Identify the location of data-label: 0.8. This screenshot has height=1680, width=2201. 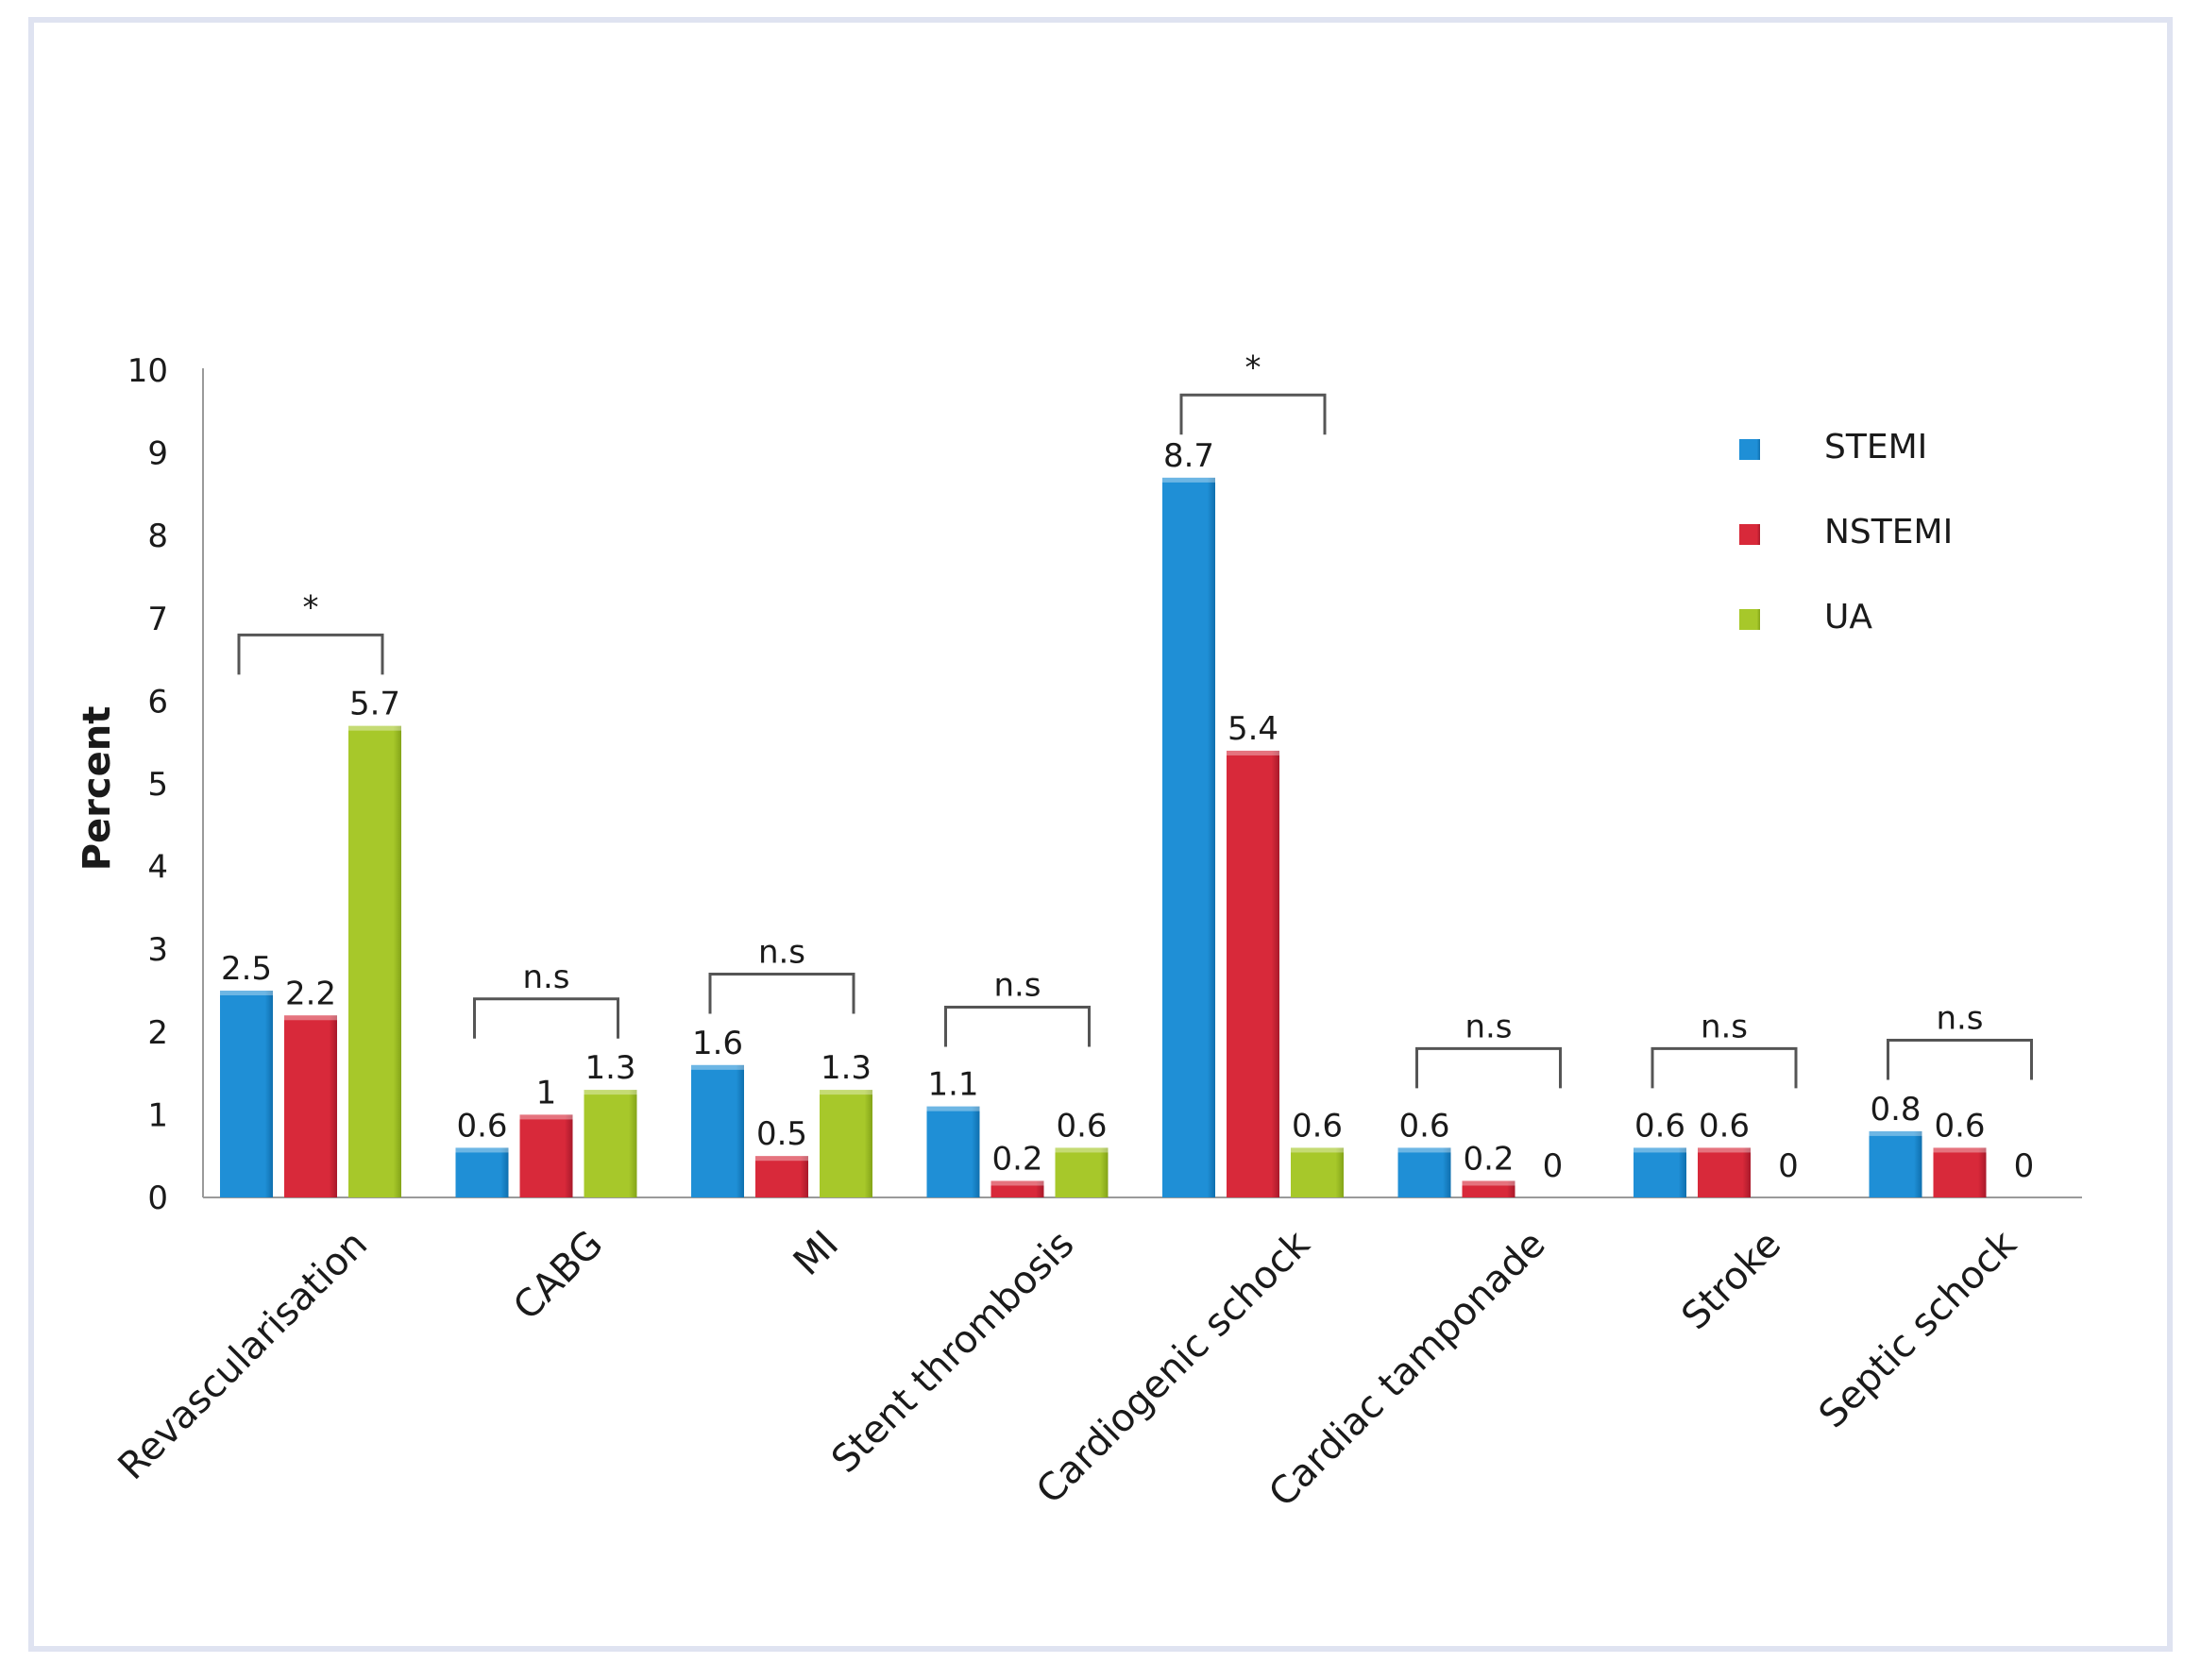
(1896, 1109).